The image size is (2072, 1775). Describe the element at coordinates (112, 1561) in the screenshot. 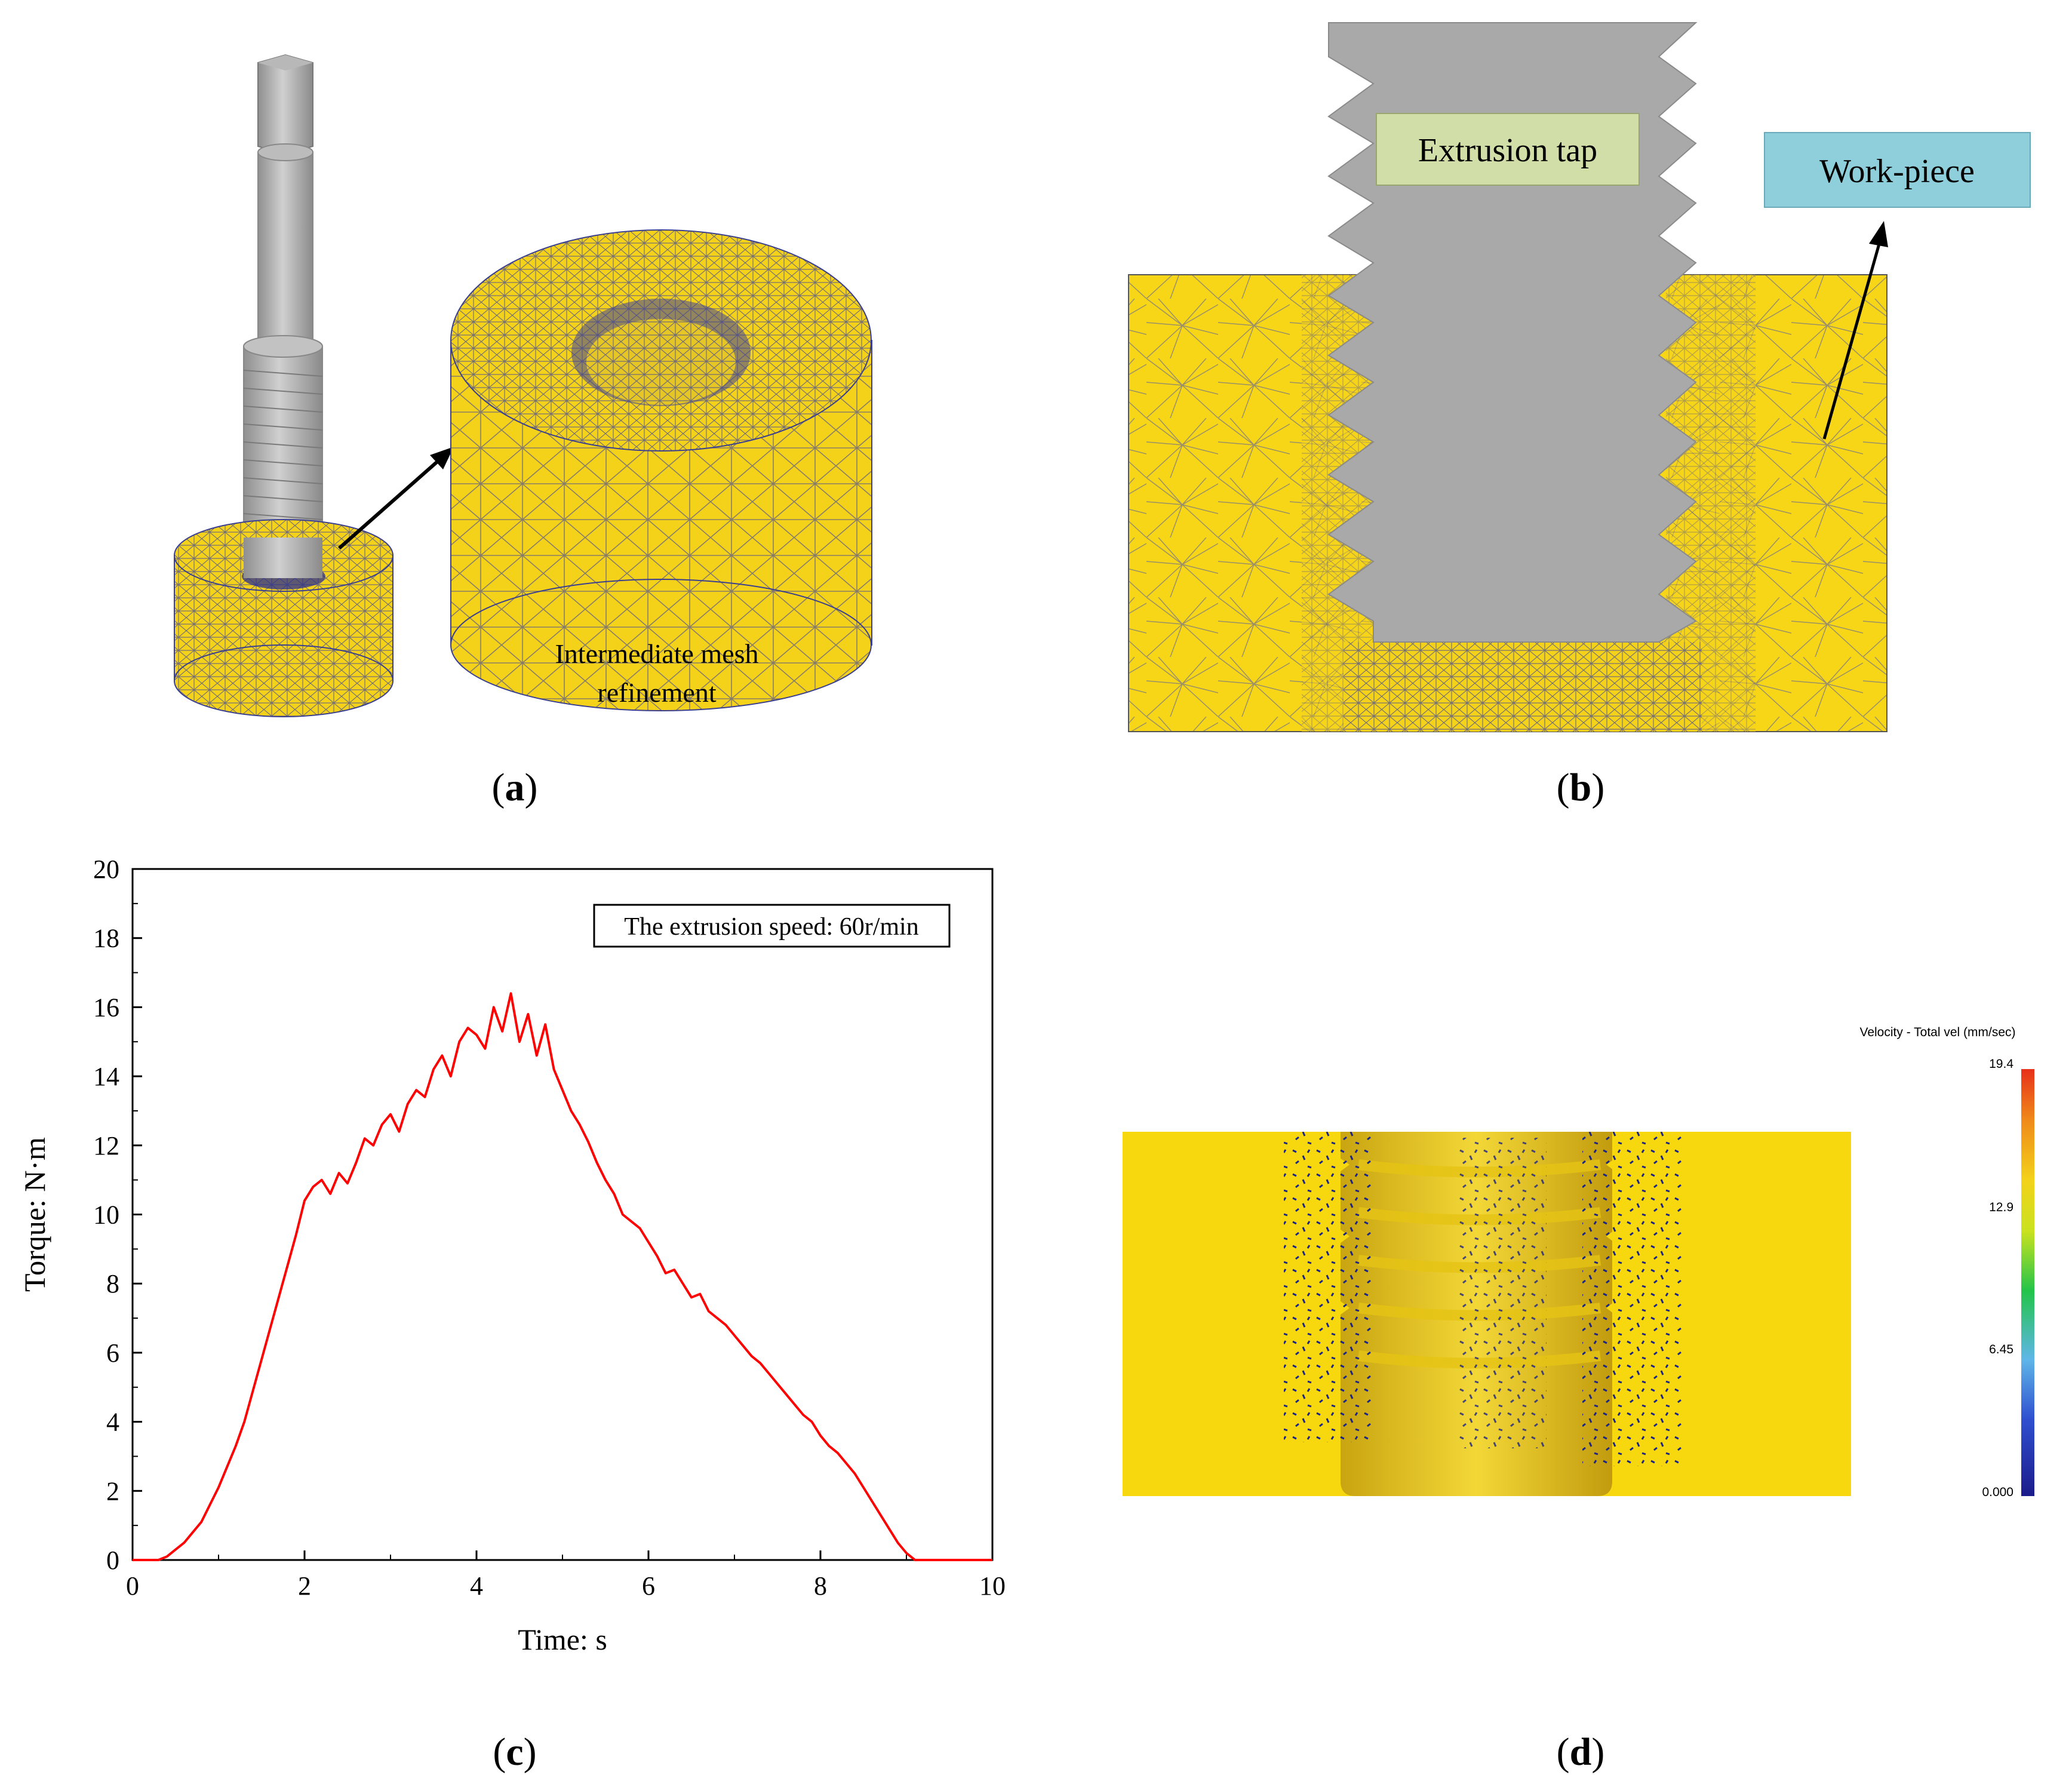

I see `y-tick-label: 0` at that location.